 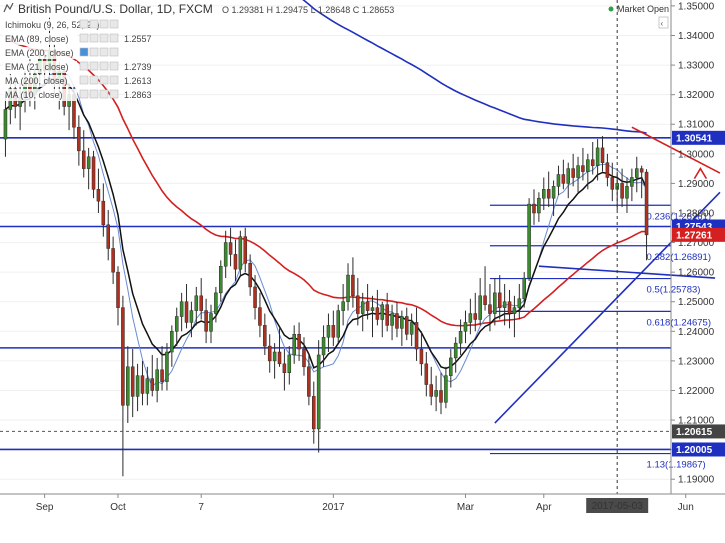 I want to click on y-tick-label: 1.21000, so click(x=696, y=421).